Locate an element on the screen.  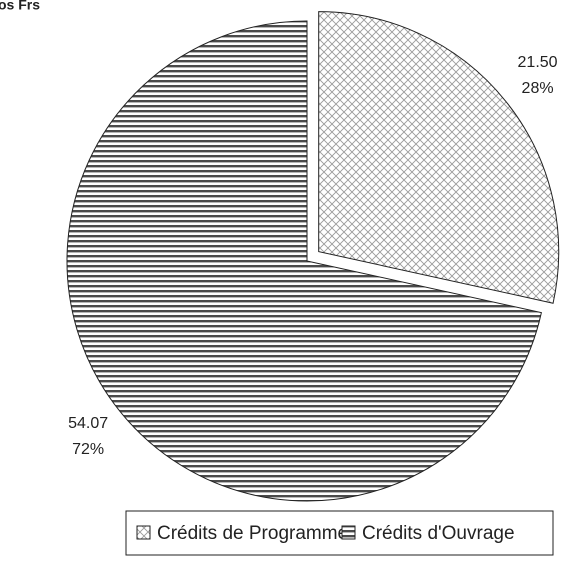
legend-label: Crédits d'Ouvrage is located at coordinates (438, 533).